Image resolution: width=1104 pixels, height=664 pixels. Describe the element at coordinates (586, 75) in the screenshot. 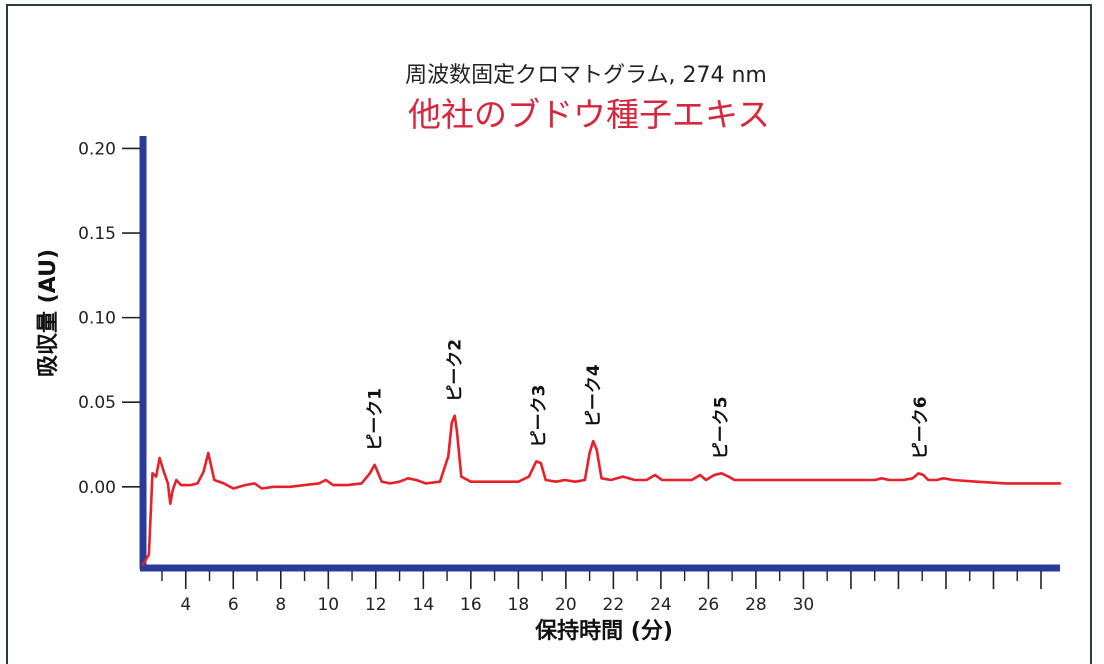

I see `chart-title: 周波数固定クロマトグラム, 274 nm` at that location.